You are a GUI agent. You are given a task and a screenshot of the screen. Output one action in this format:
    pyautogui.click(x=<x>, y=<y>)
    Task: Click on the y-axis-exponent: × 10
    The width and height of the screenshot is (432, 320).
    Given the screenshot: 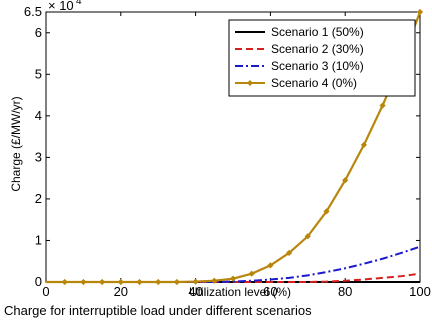 What is the action you would take?
    pyautogui.click(x=61, y=6)
    